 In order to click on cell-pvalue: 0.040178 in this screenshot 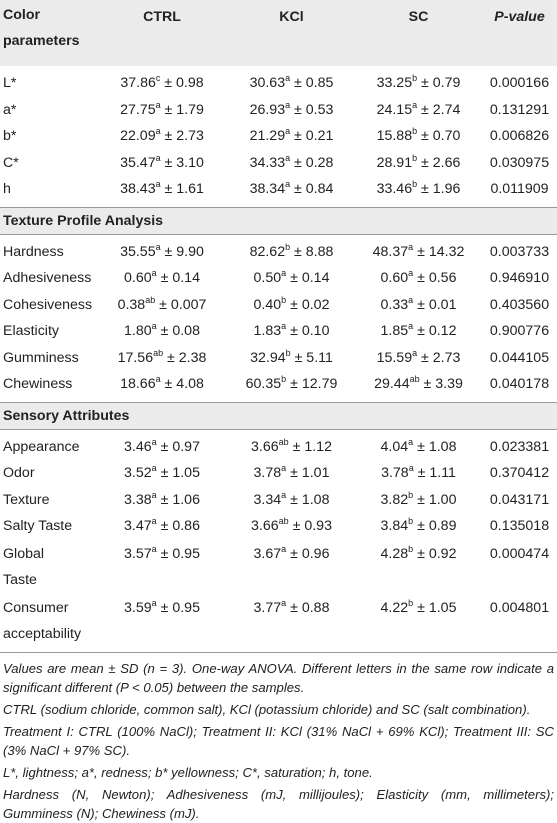, I will do `click(519, 384)`.